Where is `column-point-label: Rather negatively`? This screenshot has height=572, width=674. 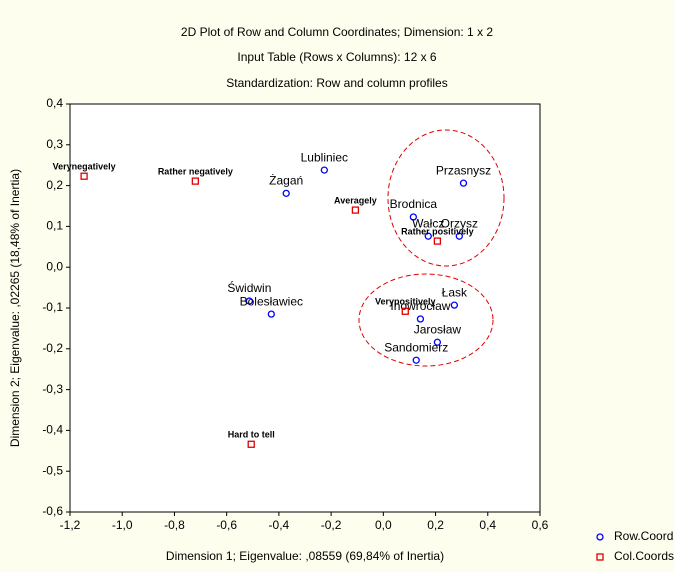 column-point-label: Rather negatively is located at coordinates (195, 171).